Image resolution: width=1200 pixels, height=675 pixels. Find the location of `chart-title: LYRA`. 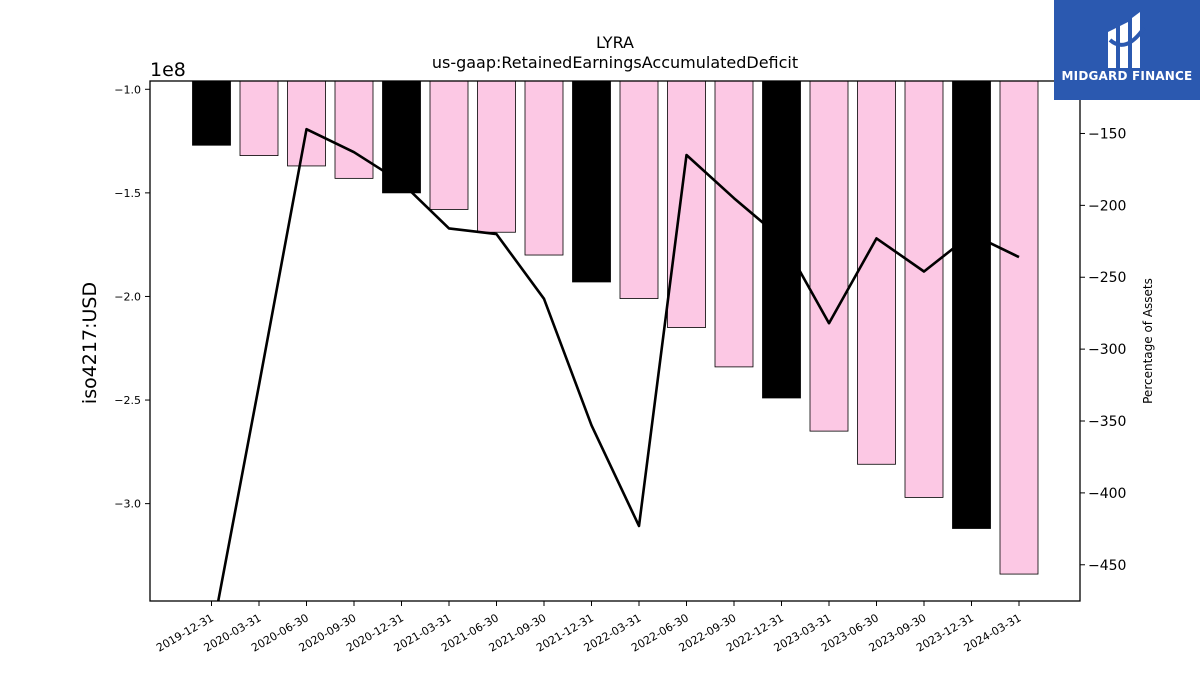

chart-title: LYRA is located at coordinates (615, 42).